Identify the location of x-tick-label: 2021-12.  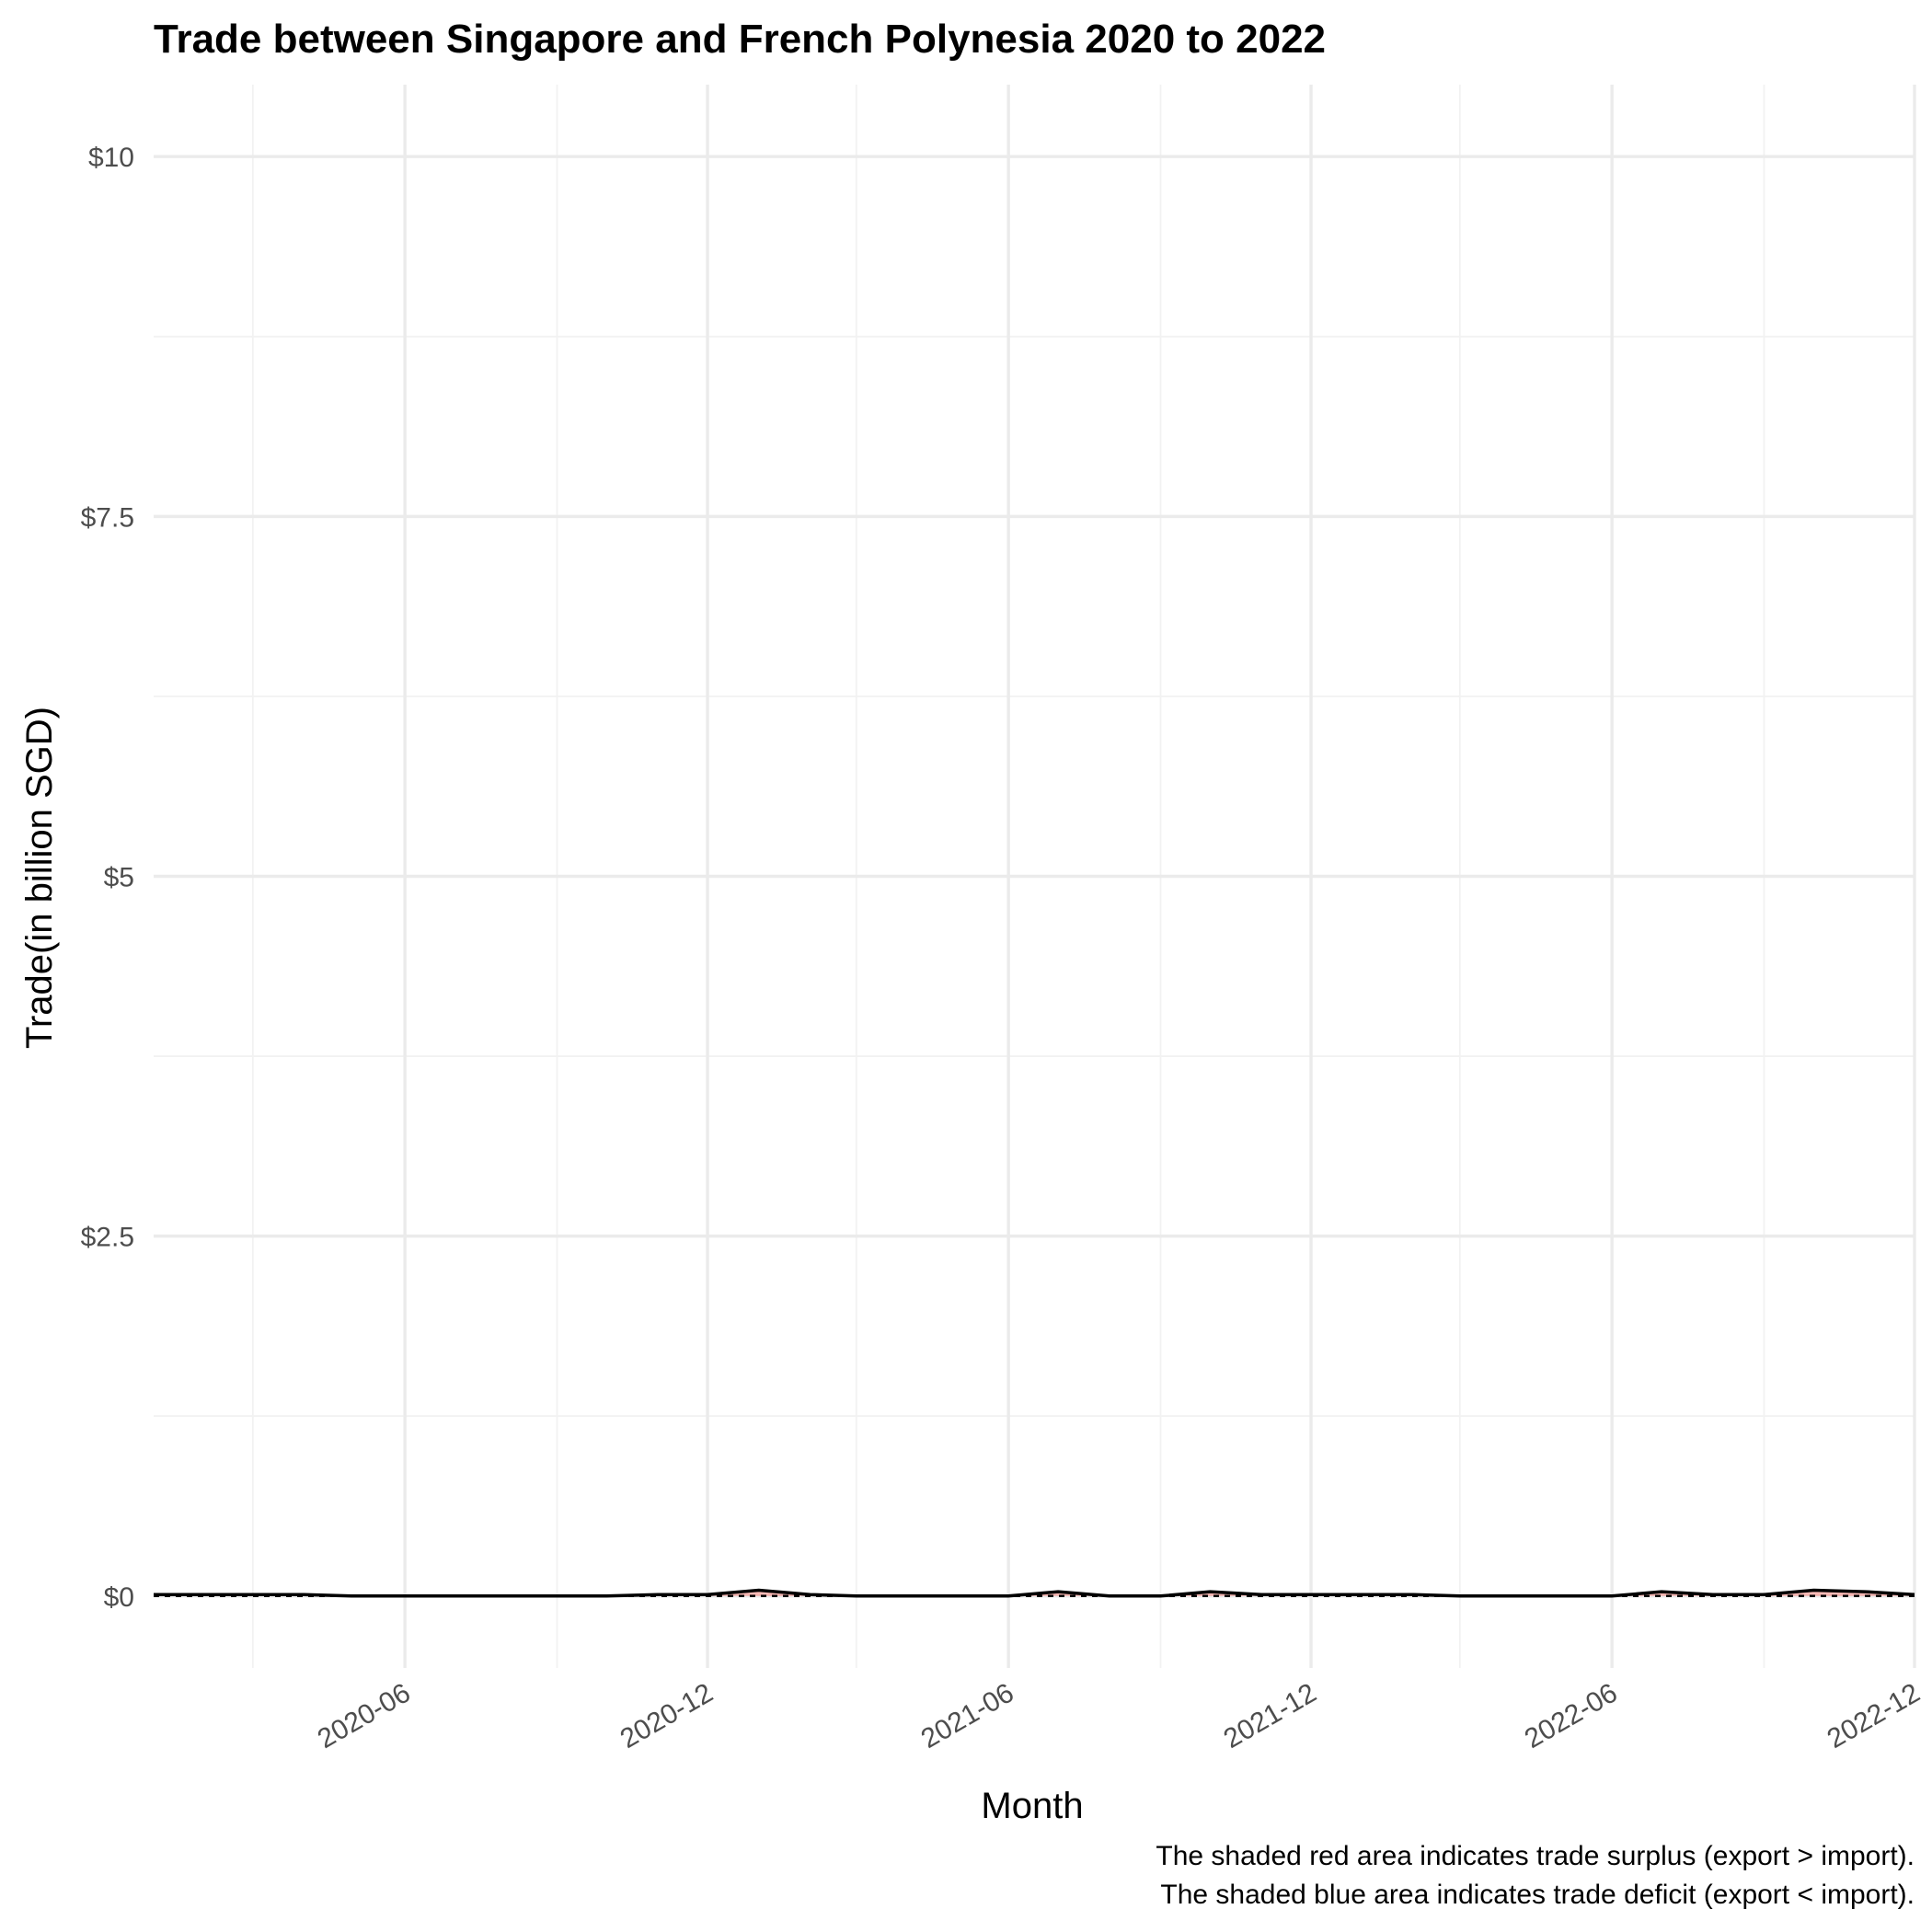
(1270, 1715).